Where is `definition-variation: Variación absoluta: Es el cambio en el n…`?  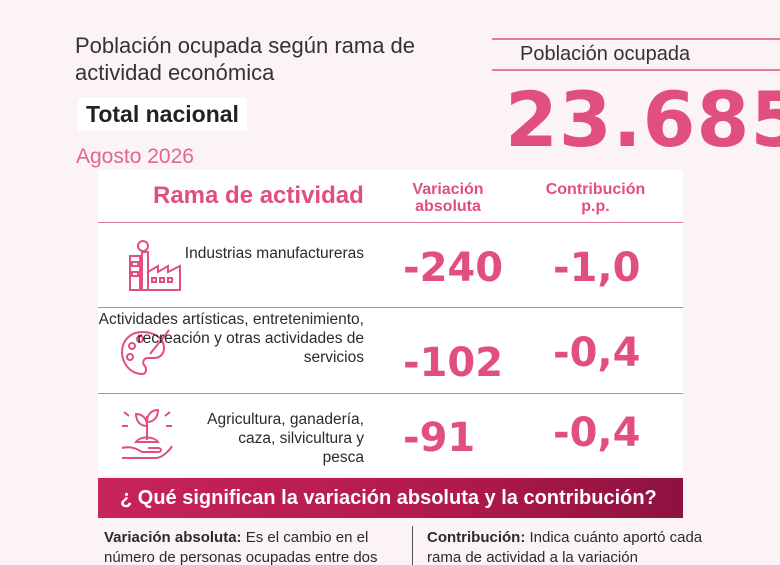
definition-variation: Variación absoluta: Es el cambio en el n… is located at coordinates (249, 546).